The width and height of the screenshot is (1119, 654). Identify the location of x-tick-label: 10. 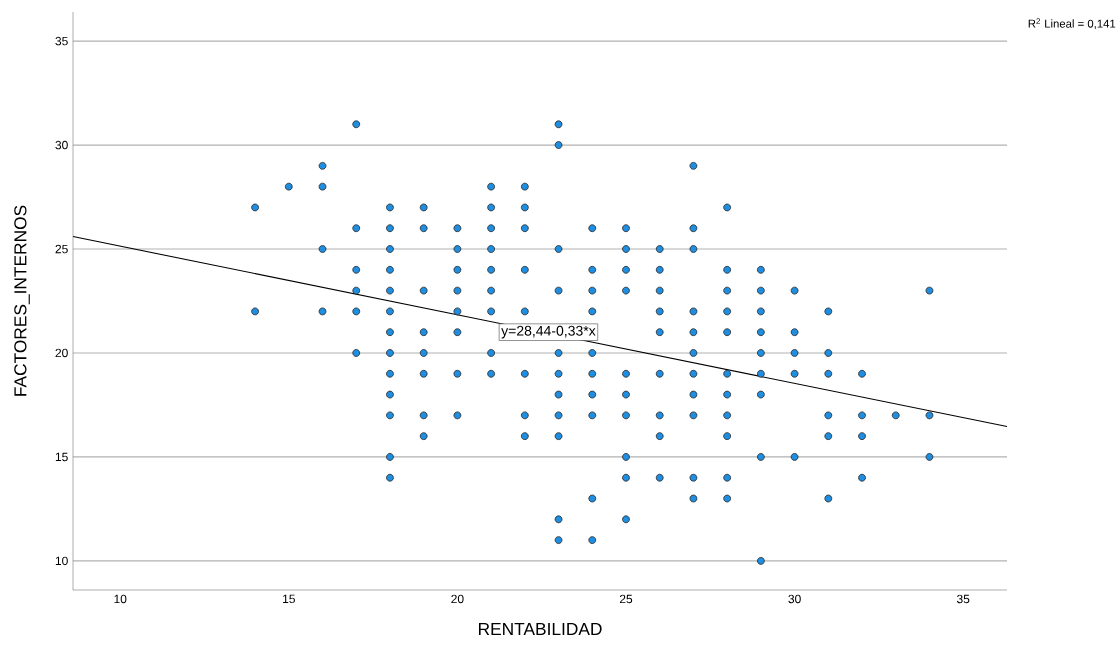
(120, 599).